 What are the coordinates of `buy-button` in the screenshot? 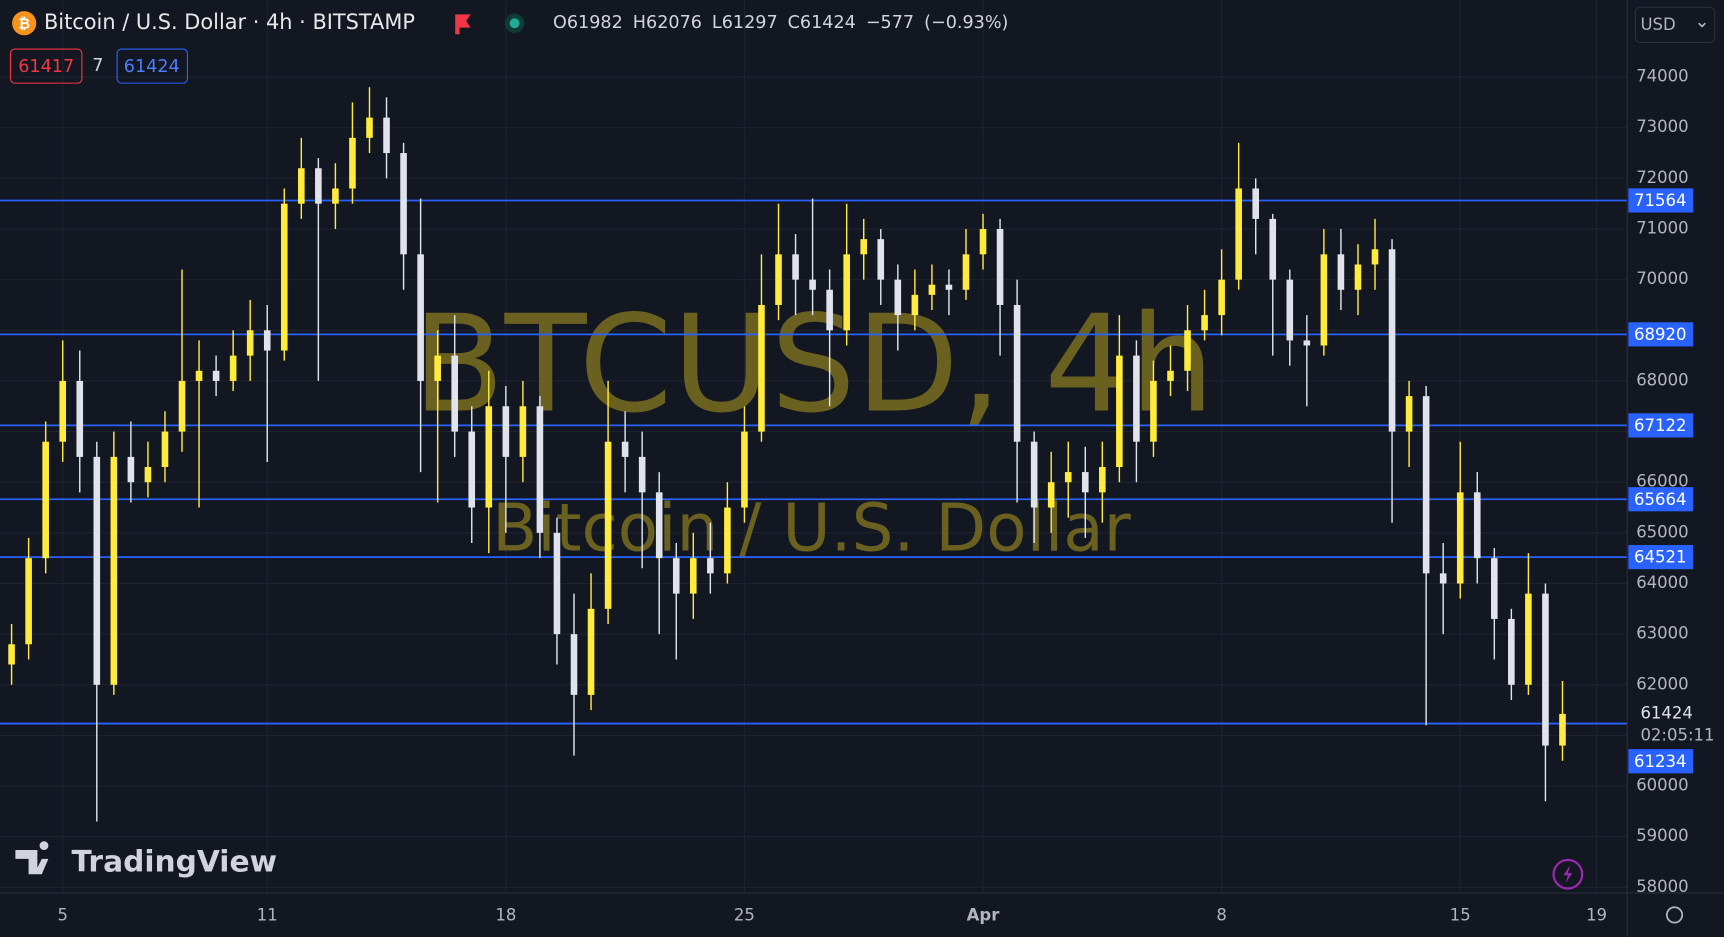 It's located at (152, 66).